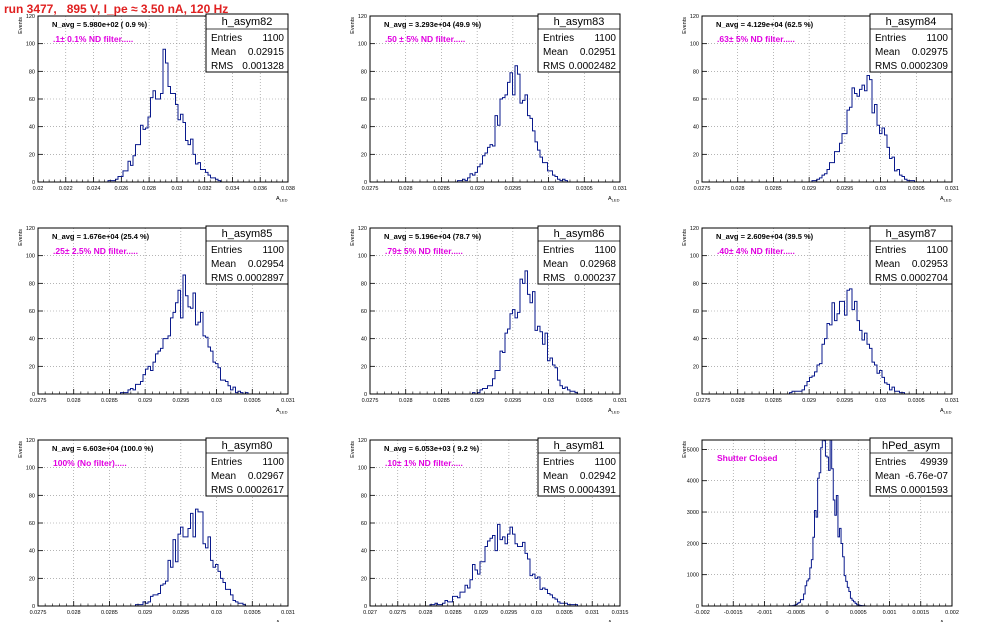  I want to click on navg-label: N_avg = 1.676e+04 (25.4 %), so click(101, 236).